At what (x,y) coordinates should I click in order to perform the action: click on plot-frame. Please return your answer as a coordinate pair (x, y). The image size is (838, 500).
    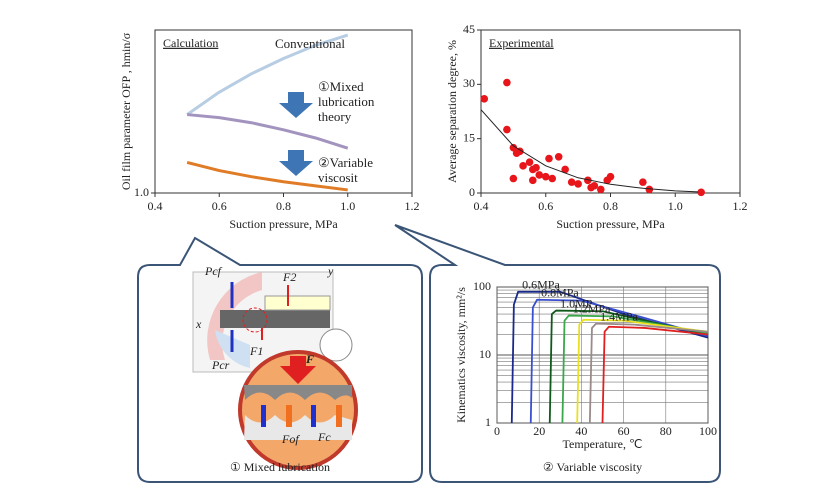
    Looking at the image, I should click on (610, 111).